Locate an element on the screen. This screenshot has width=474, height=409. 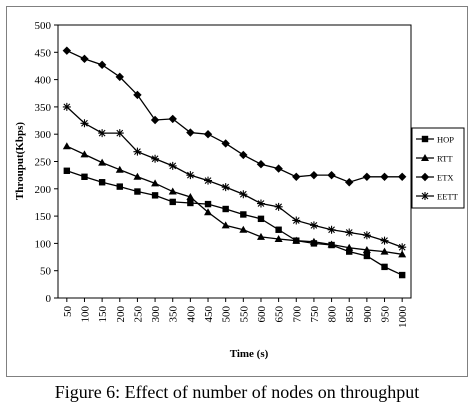
x-tick-label: 100 is located at coordinates (85, 314).